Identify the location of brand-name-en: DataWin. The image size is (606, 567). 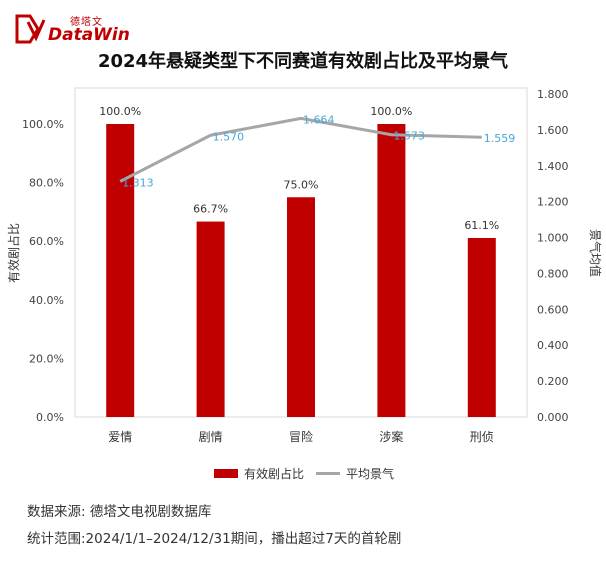
(89, 35).